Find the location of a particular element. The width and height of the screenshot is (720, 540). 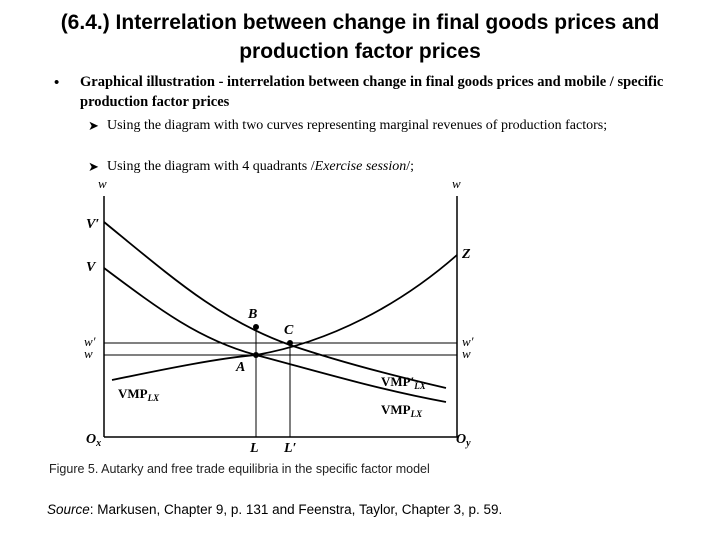

vmp-ly-sub: LX is located at coordinates (416, 414).